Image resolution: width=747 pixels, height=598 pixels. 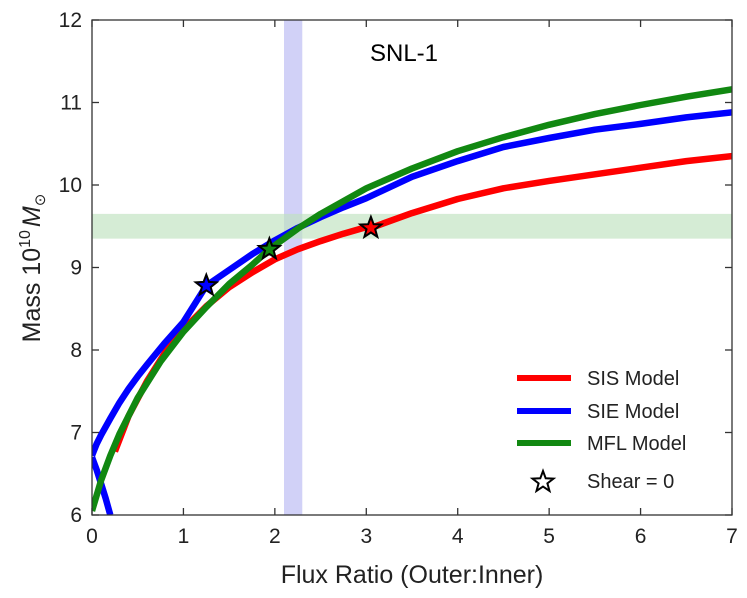 What do you see at coordinates (76, 433) in the screenshot?
I see `y-tick-label: 7` at bounding box center [76, 433].